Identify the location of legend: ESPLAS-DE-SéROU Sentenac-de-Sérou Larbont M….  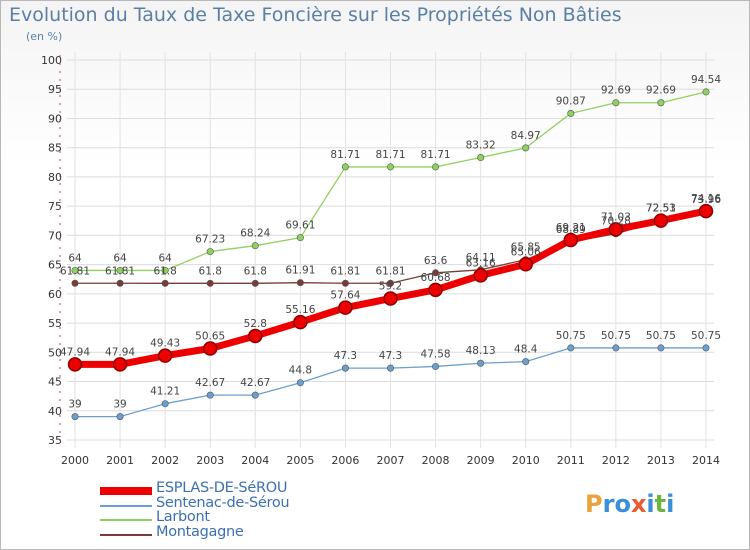
(230, 511).